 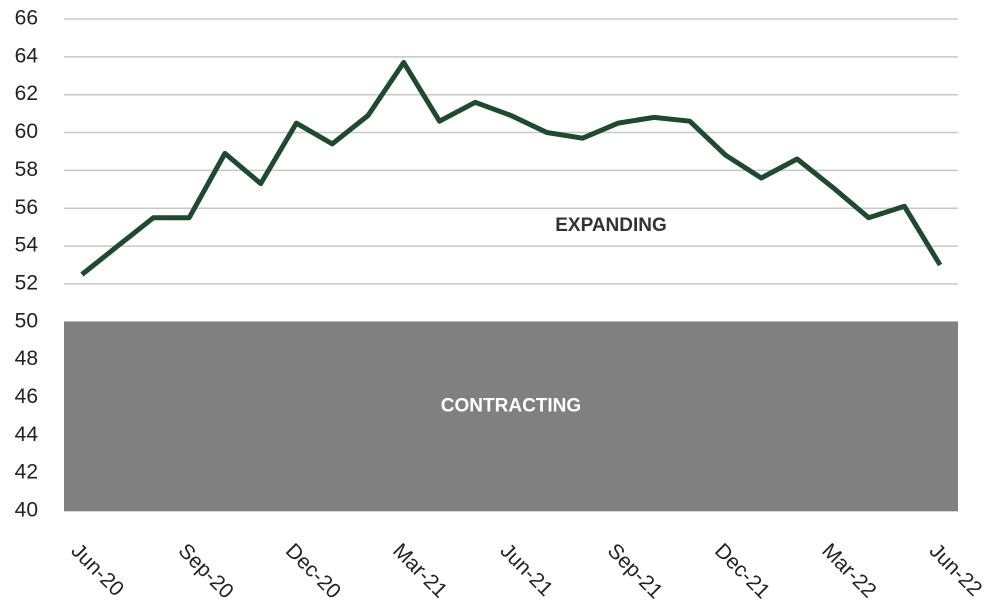 What do you see at coordinates (419, 570) in the screenshot?
I see `x-tick-label: Mar-21` at bounding box center [419, 570].